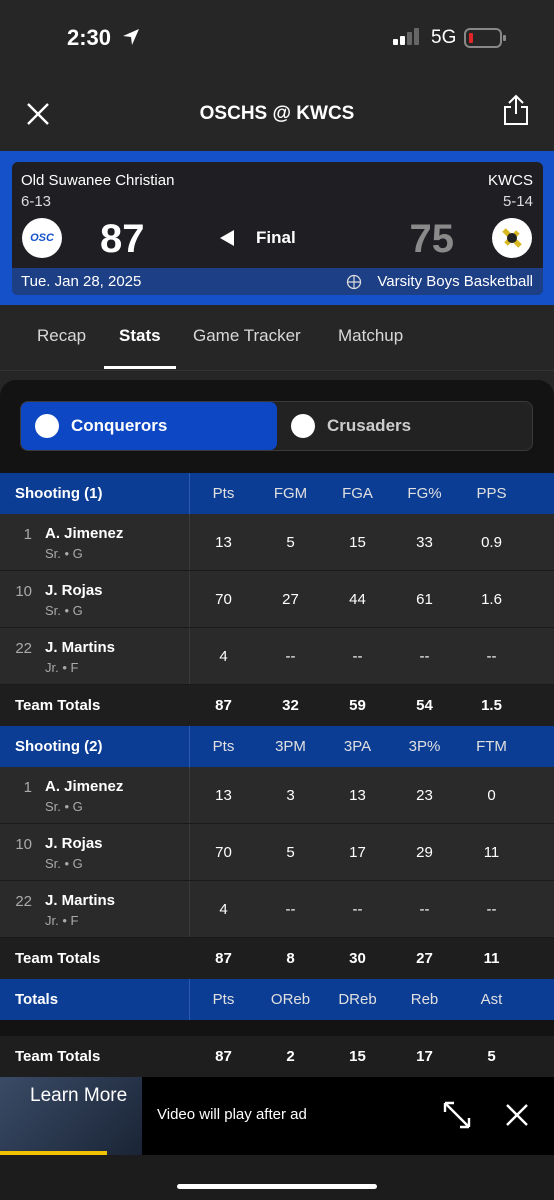  What do you see at coordinates (424, 1056) in the screenshot?
I see `totals-cell: 17` at bounding box center [424, 1056].